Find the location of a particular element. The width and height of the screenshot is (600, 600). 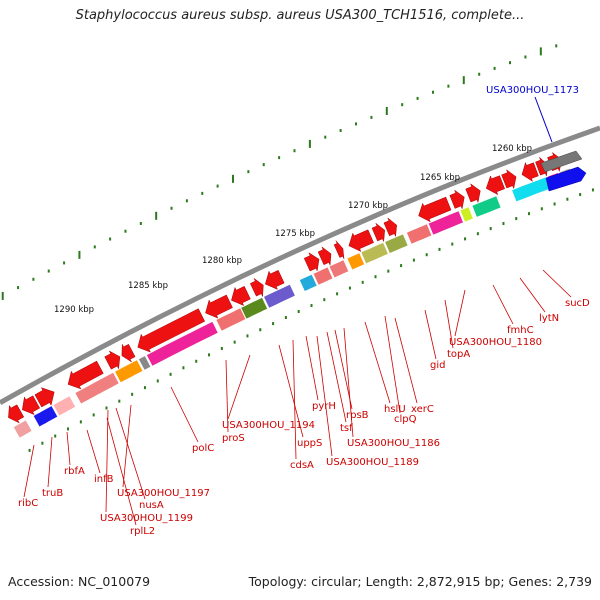

gene-label: hslU is located at coordinates (395, 409).